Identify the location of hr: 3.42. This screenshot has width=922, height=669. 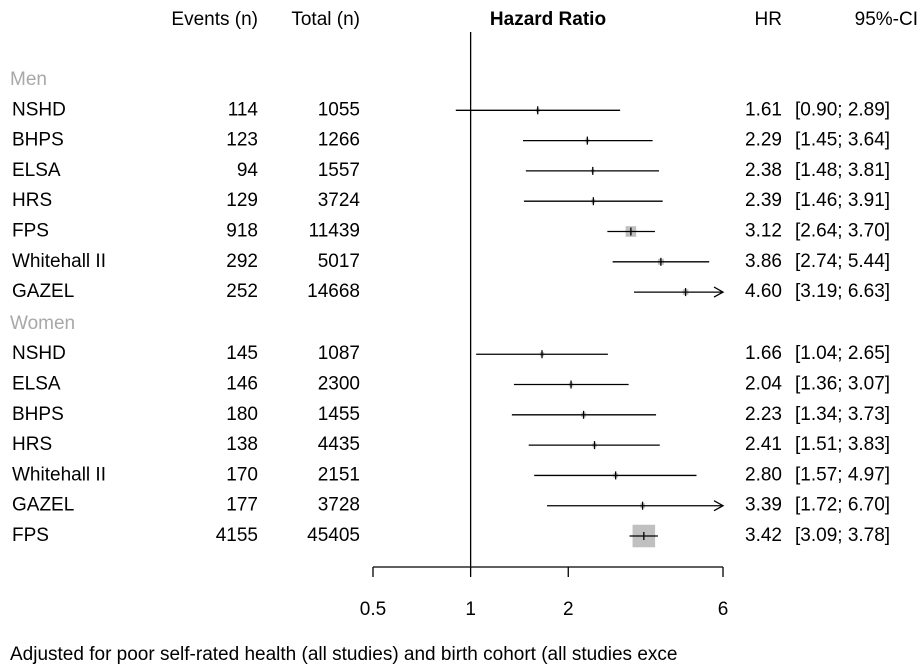
(763, 535).